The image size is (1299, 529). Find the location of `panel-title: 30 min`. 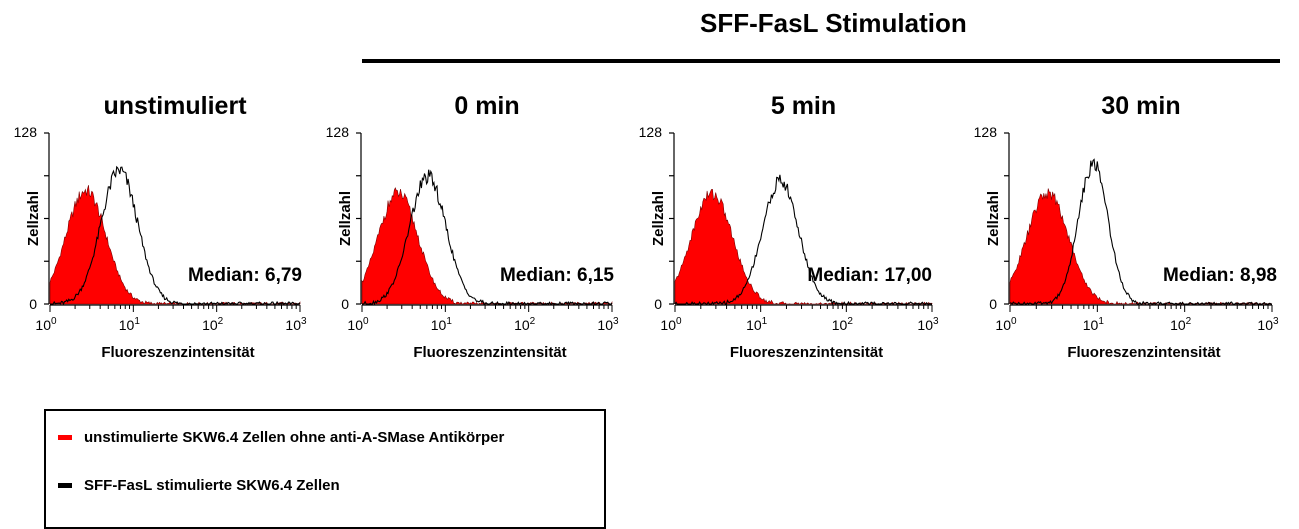

panel-title: 30 min is located at coordinates (1140, 106).